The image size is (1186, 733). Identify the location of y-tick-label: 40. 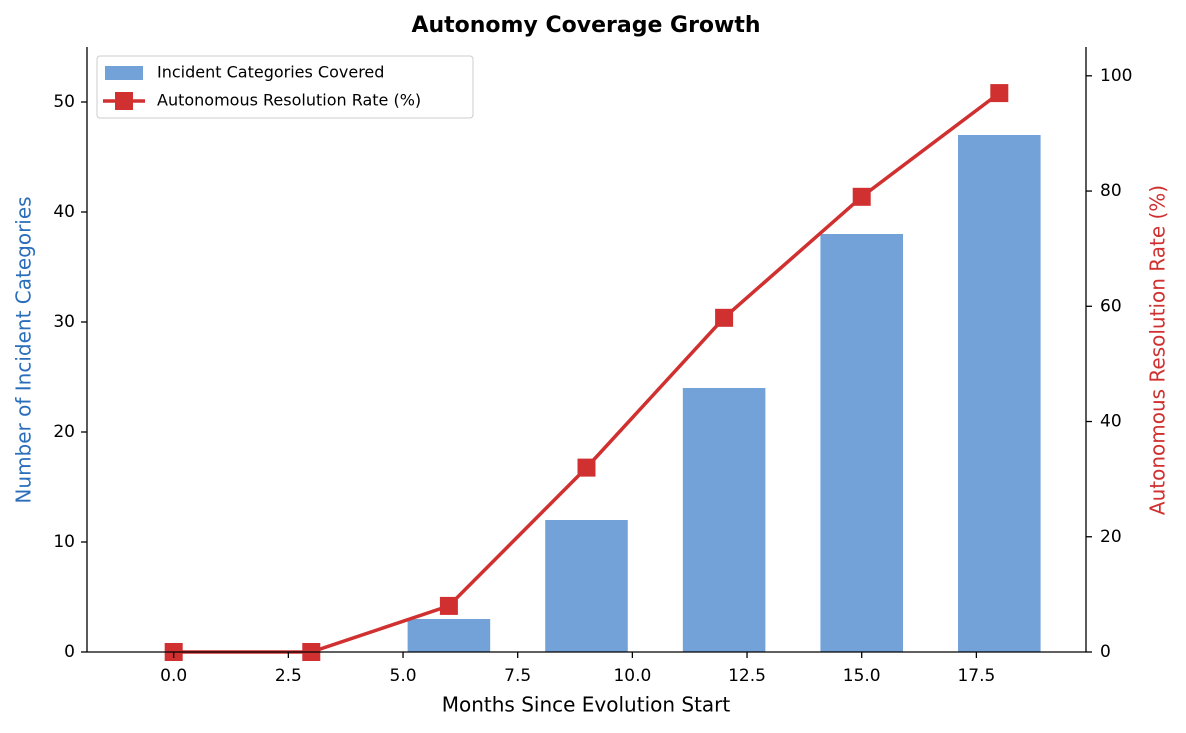
(64, 212).